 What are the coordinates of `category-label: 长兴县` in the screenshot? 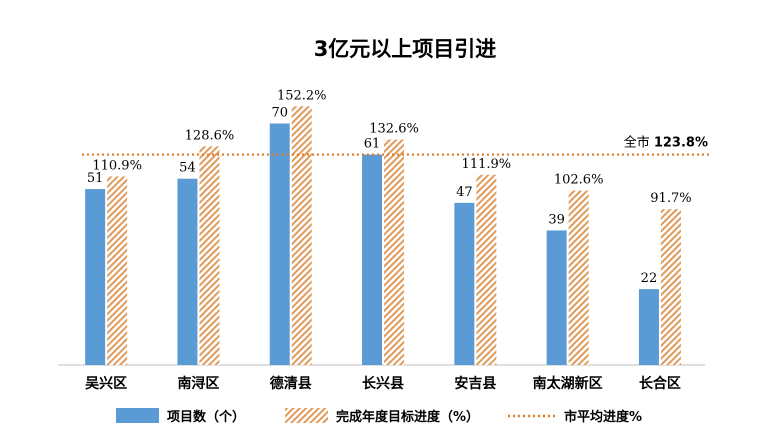 It's located at (383, 383).